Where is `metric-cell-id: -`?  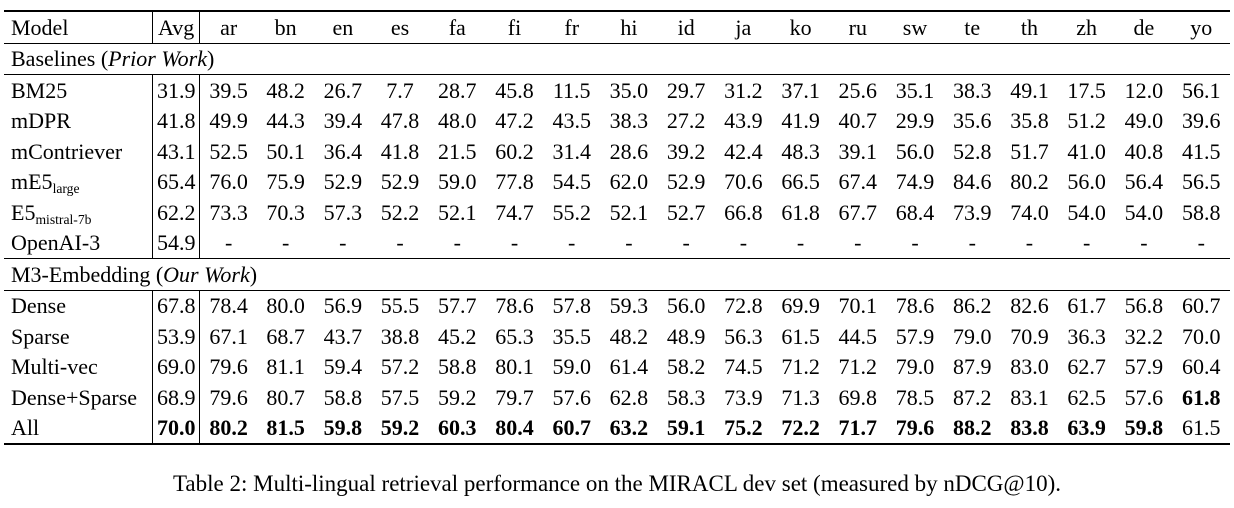
metric-cell-id: - is located at coordinates (686, 243).